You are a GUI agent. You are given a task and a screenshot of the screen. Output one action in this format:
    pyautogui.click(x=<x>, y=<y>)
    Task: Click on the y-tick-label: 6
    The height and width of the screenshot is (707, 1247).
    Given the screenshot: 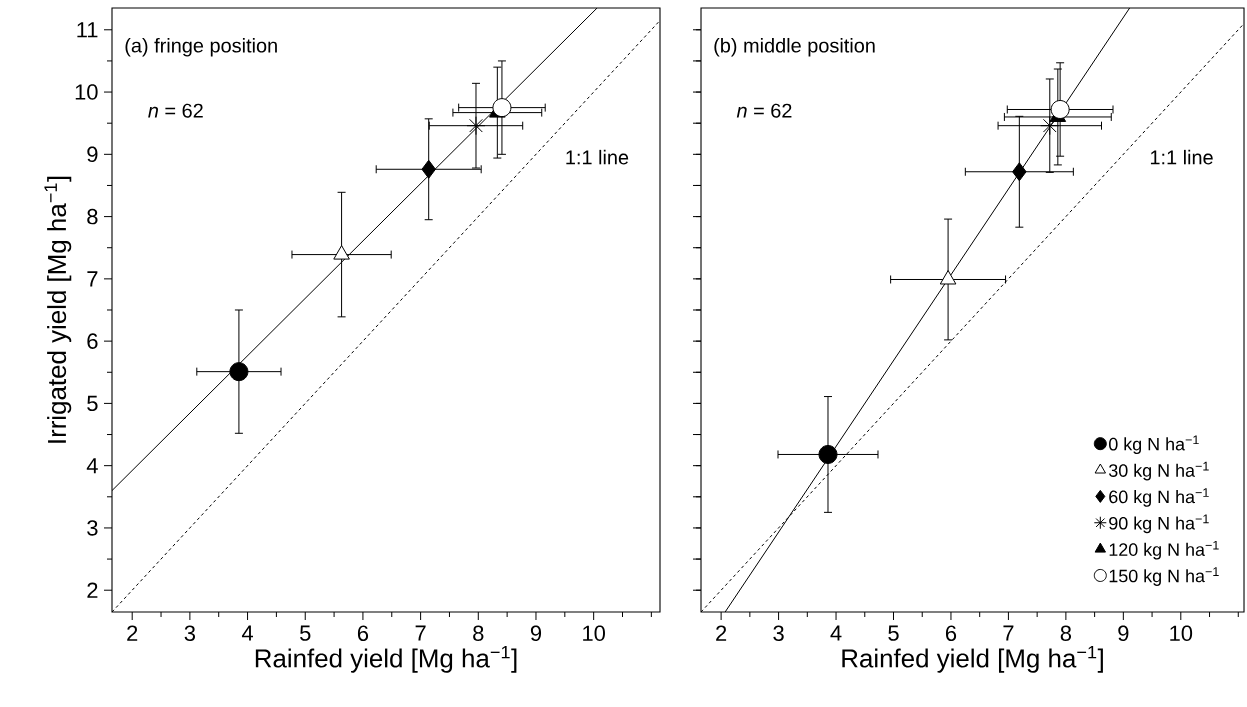 What is the action you would take?
    pyautogui.click(x=92, y=341)
    